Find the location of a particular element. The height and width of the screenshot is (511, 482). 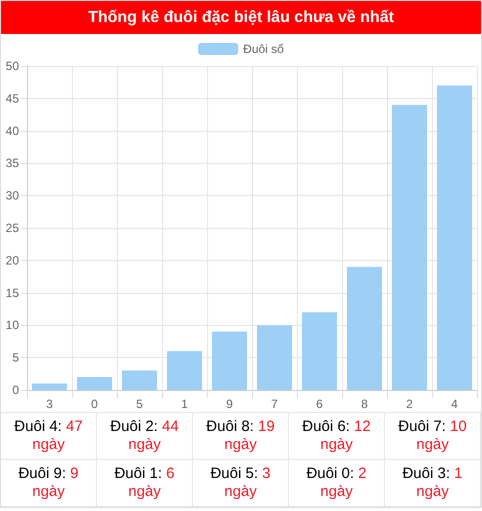

x-tick-label: 7 is located at coordinates (274, 404).